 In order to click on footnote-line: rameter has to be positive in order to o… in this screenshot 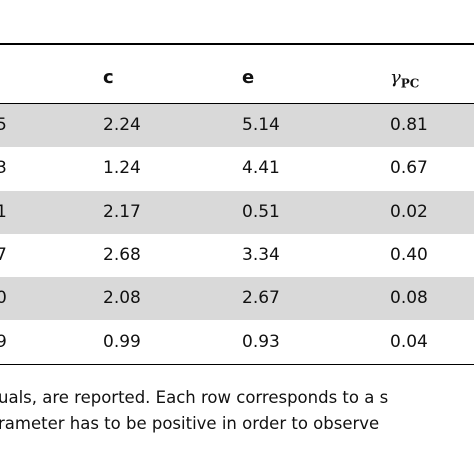, I will do `click(190, 423)`.